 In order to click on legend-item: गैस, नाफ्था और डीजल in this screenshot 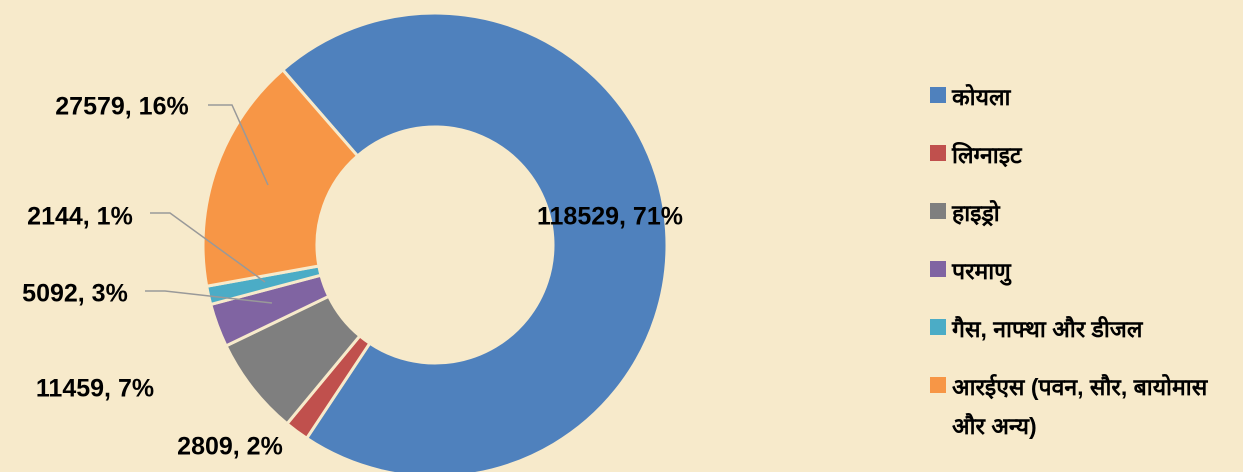, I will do `click(1086, 329)`.